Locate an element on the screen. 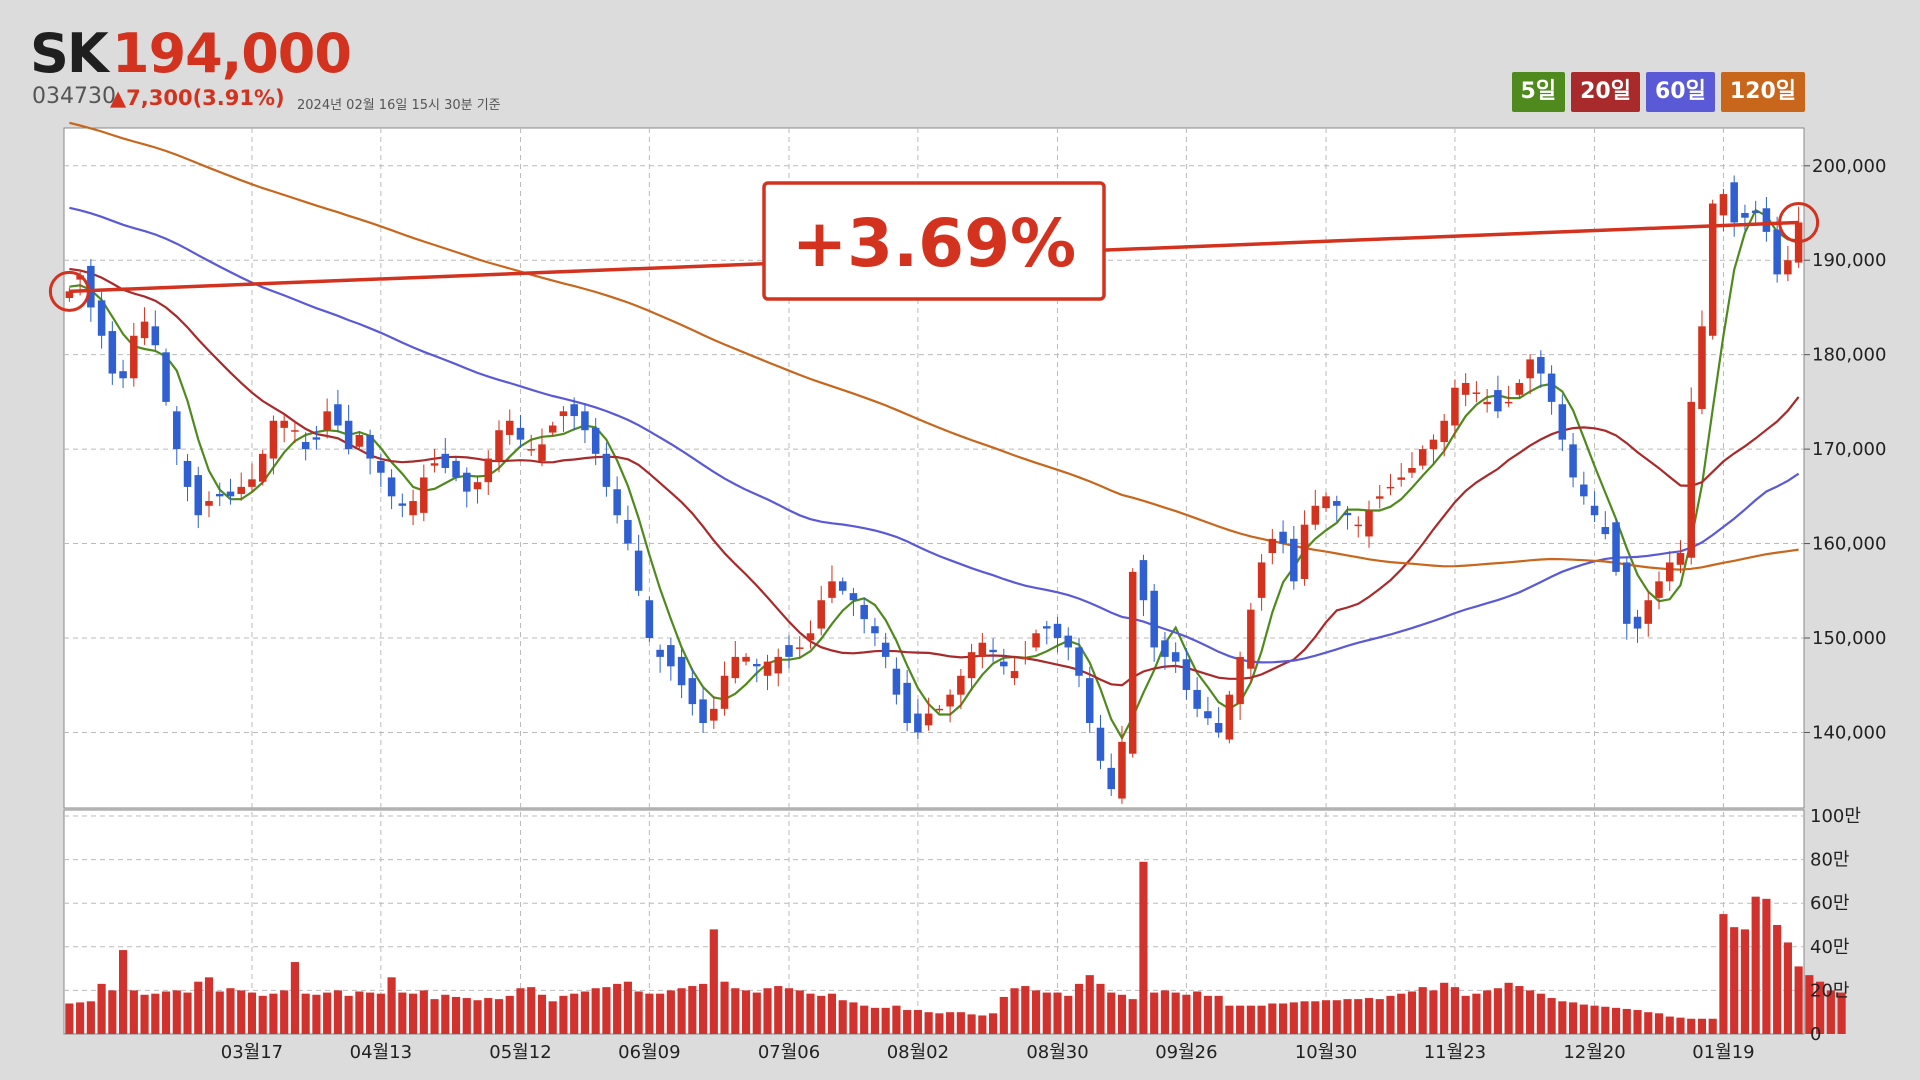  legend-ma60: 60일 is located at coordinates (1680, 92).